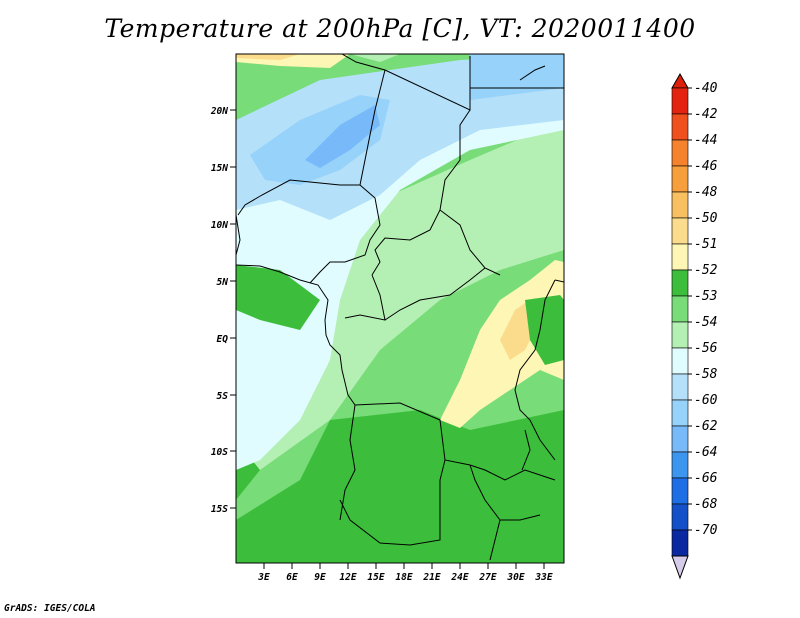  I want to click on colorbar-label: -66, so click(706, 478).